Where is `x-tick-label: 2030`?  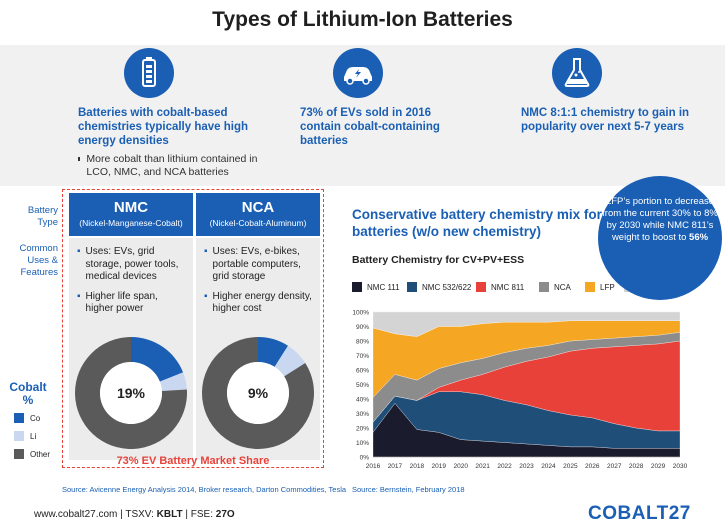
x-tick-label: 2030 is located at coordinates (680, 466).